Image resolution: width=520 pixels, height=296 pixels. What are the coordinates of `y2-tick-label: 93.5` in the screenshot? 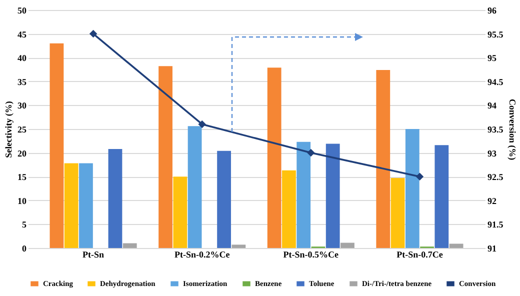 It's located at (496, 129).